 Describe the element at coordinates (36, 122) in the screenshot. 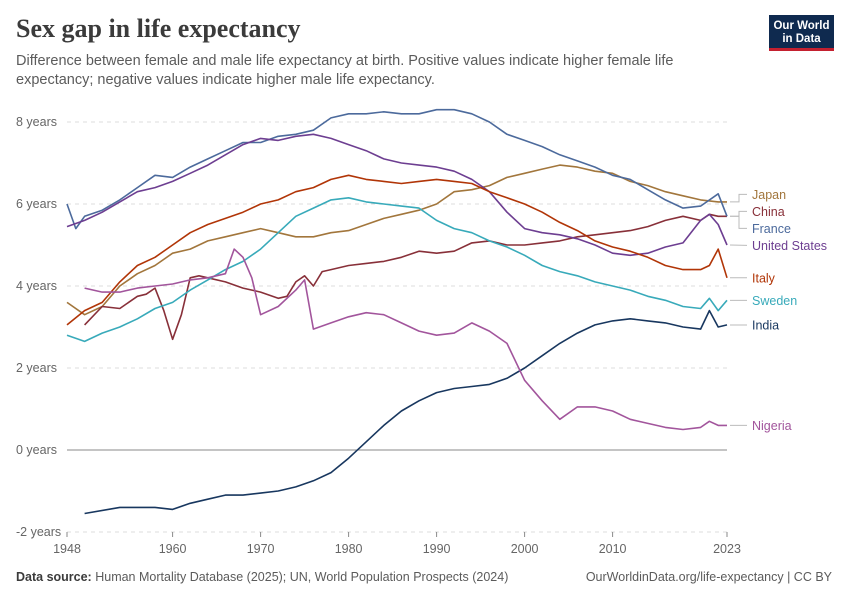

I see `y-tick-label: 8 years` at that location.